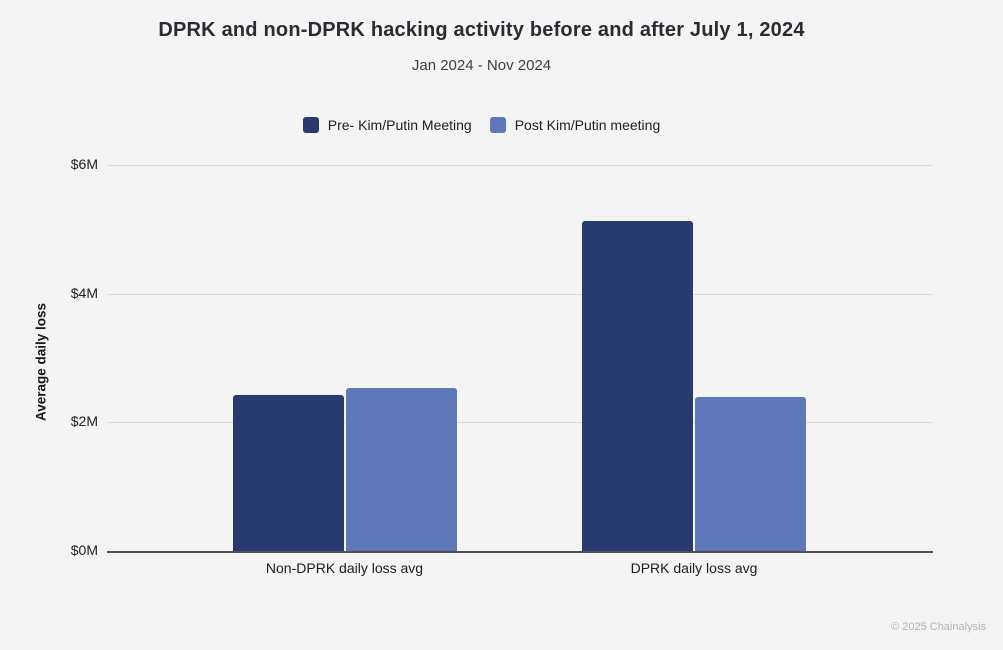 Image resolution: width=1003 pixels, height=650 pixels. What do you see at coordinates (520, 294) in the screenshot?
I see `gridline-4m` at bounding box center [520, 294].